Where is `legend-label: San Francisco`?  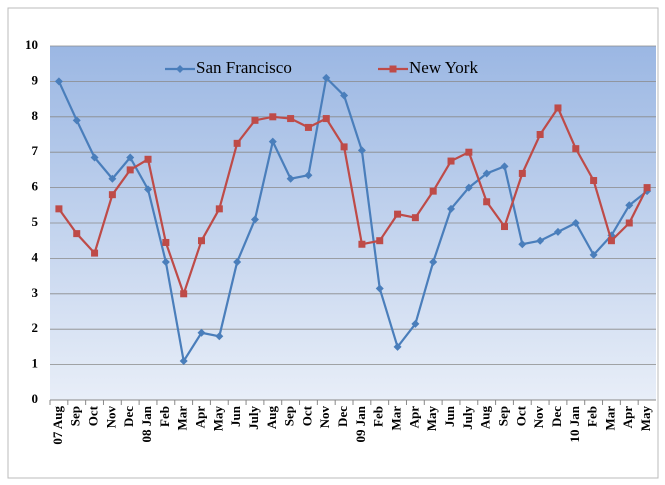
legend-label: San Francisco is located at coordinates (244, 67).